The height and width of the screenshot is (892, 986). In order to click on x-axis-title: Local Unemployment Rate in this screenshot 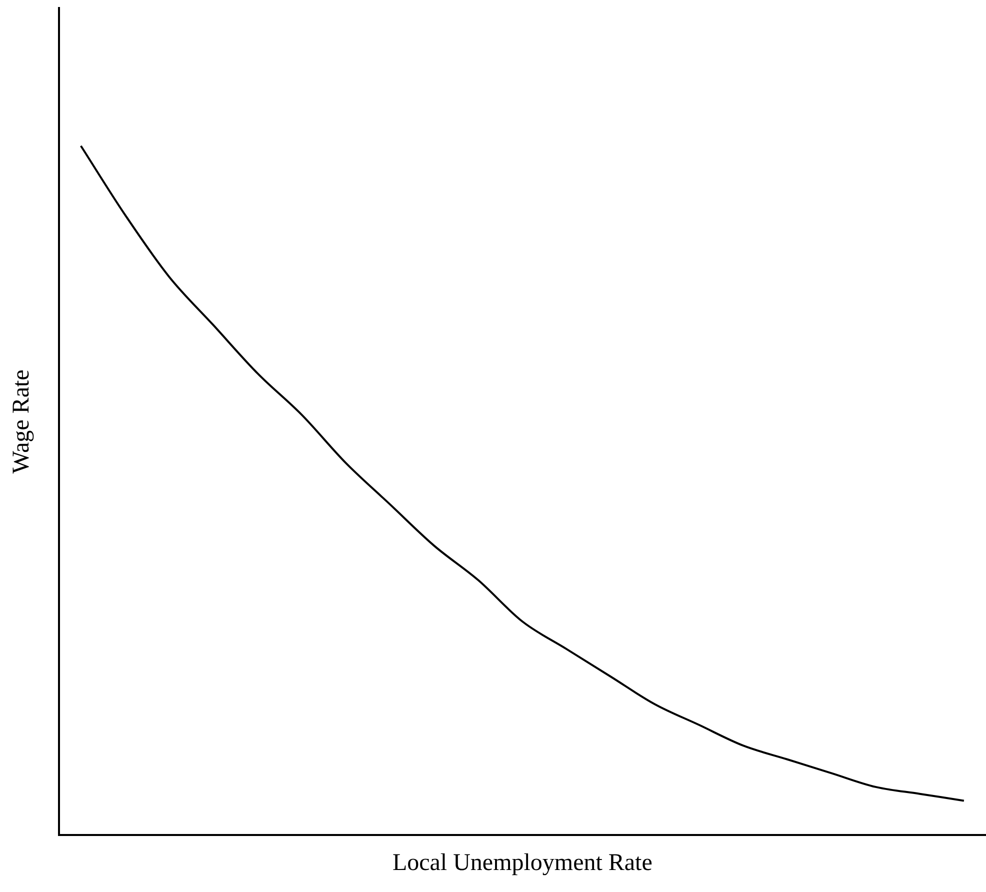, I will do `click(522, 863)`.